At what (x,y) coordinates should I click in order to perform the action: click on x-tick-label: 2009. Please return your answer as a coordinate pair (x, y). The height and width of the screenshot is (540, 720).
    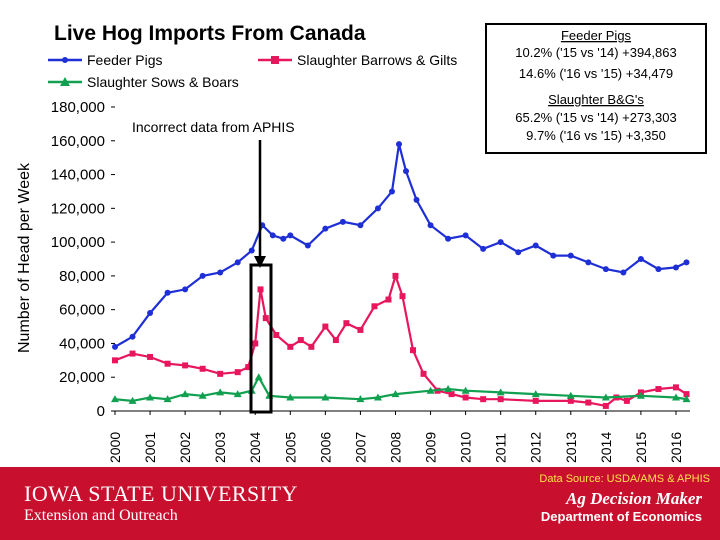
    Looking at the image, I should click on (431, 447).